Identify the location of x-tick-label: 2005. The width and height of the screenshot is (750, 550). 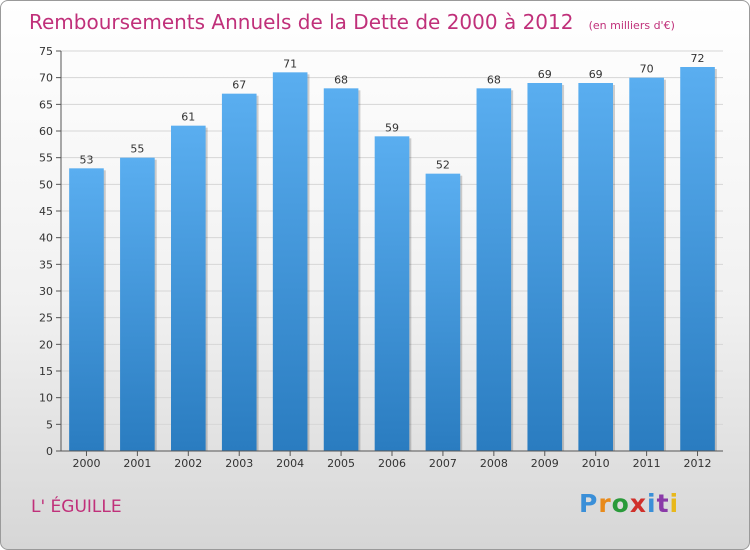
(341, 463).